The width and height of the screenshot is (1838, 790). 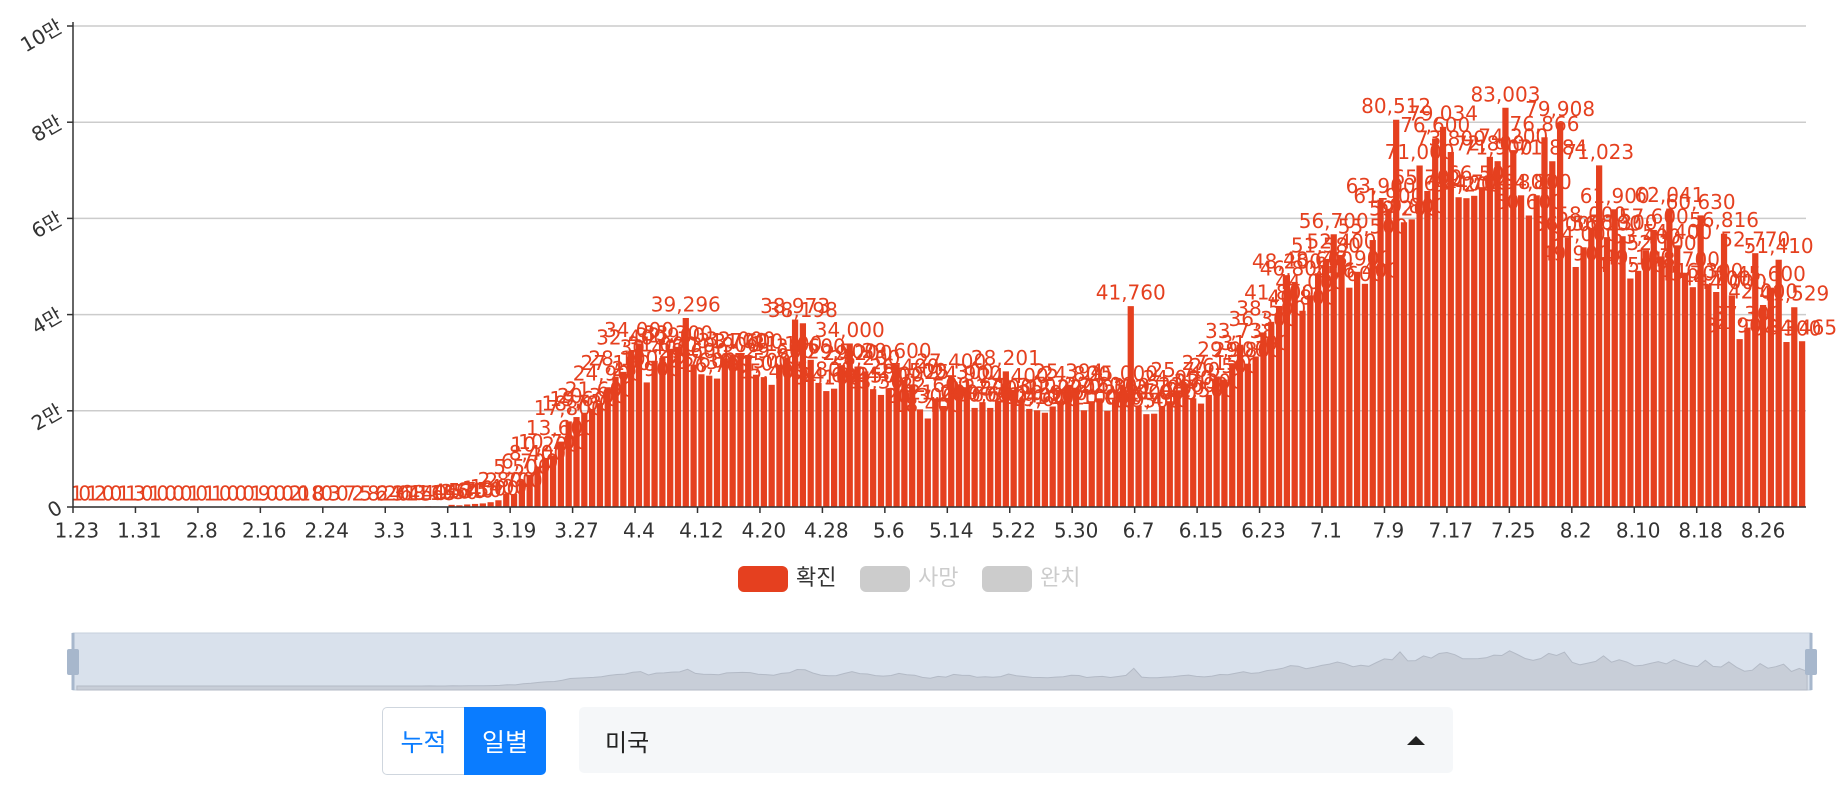 What do you see at coordinates (1146, 401) in the screenshot?
I see `data-label: 19,300` at bounding box center [1146, 401].